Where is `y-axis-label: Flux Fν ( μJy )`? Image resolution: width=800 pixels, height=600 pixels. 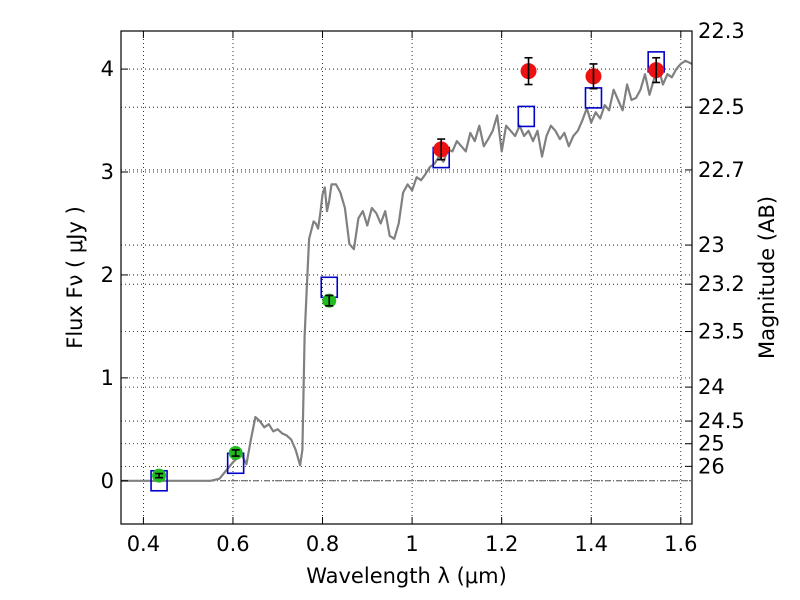
y-axis-label: Flux Fν ( μJy ) is located at coordinates (75, 277).